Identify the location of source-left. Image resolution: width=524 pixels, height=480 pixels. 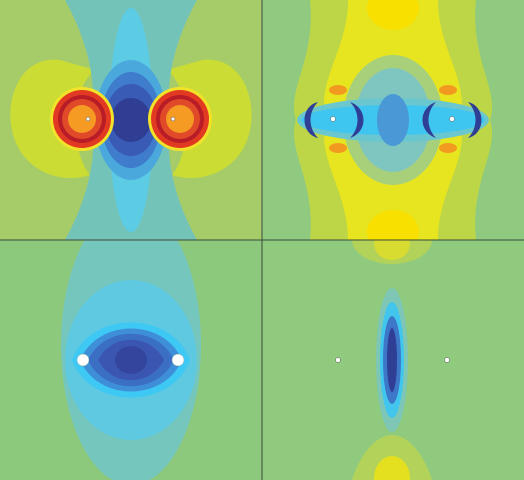
(82, 119).